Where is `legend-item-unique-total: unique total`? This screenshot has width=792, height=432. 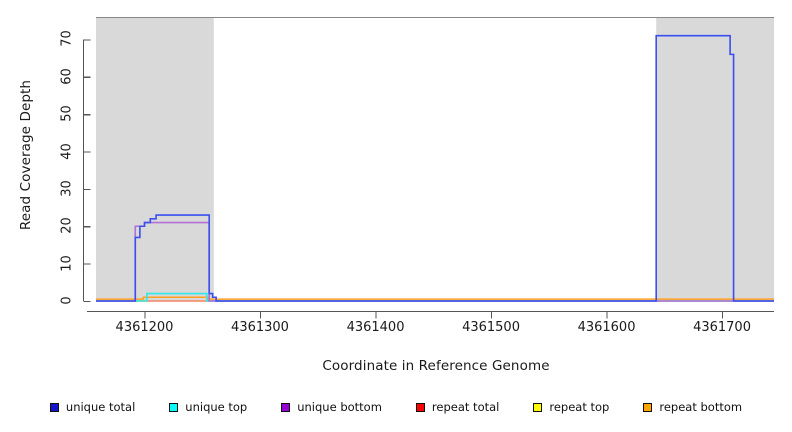 legend-item-unique-total: unique total is located at coordinates (92, 407).